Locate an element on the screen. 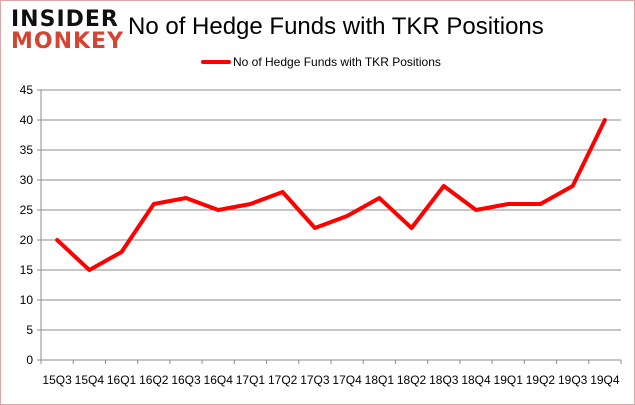 This screenshot has height=405, width=635. x-tick-label: 17Q1 is located at coordinates (251, 380).